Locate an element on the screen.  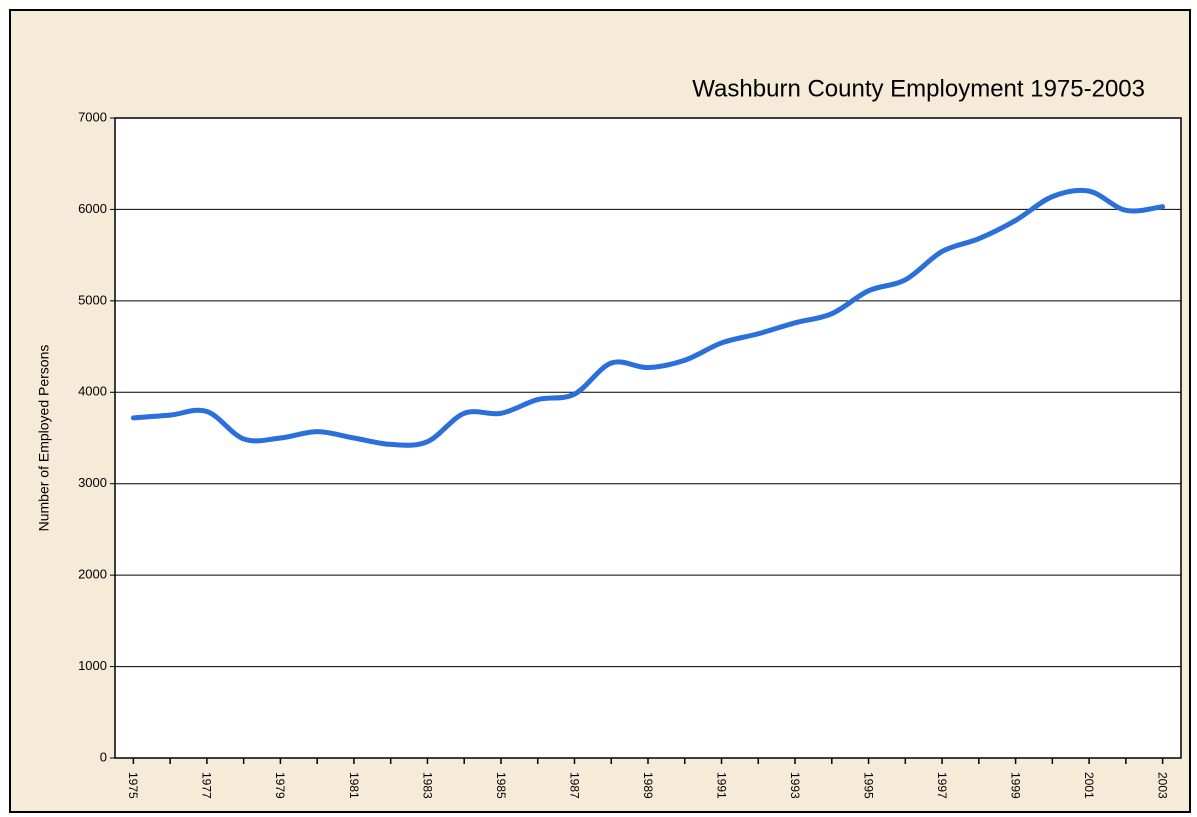
x-tick-label: 1985 is located at coordinates (501, 785).